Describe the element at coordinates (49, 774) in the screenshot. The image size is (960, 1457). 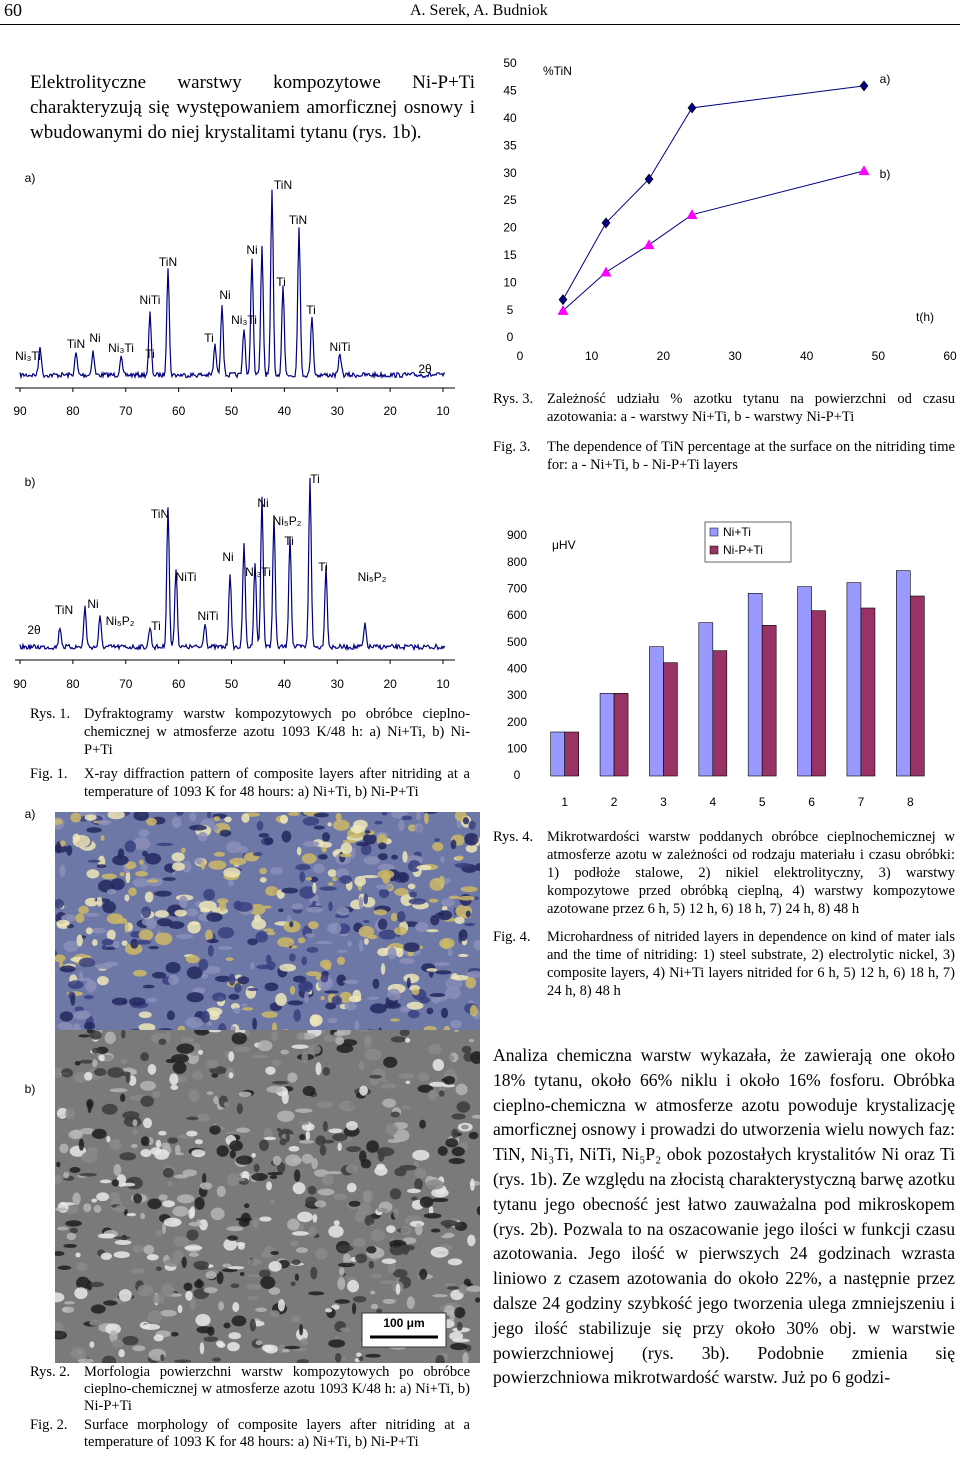
I see `caption-label: Fig. 1.` at that location.